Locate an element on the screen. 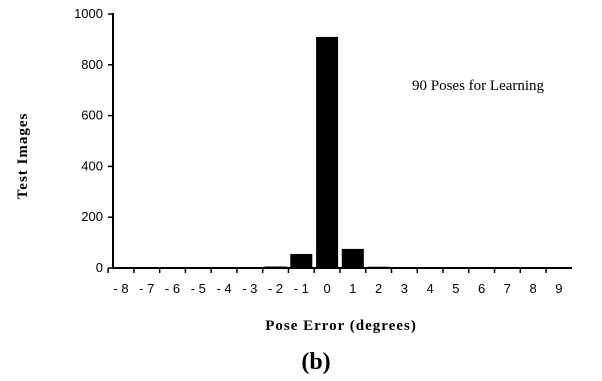 This screenshot has height=381, width=602. x-tick-label: 7 is located at coordinates (507, 288).